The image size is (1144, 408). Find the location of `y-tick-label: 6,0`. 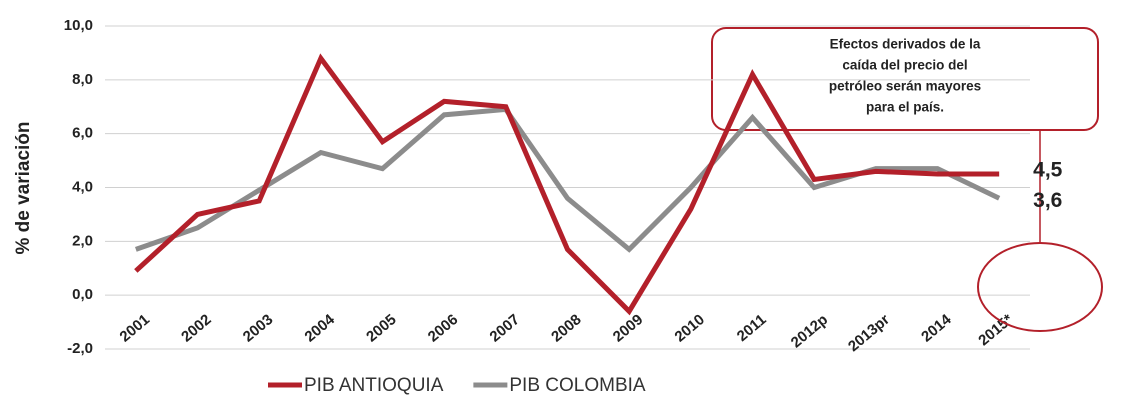

y-tick-label: 6,0 is located at coordinates (82, 133).